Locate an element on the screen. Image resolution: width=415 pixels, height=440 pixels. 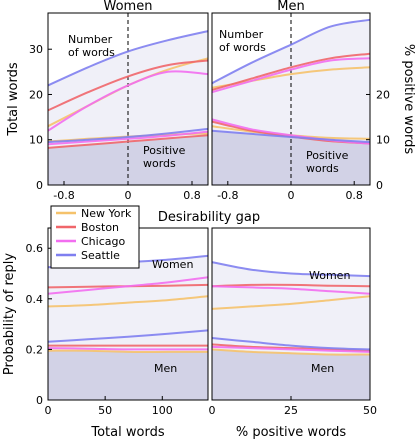
x-axis-label-total-words: Total words is located at coordinates (127, 432).